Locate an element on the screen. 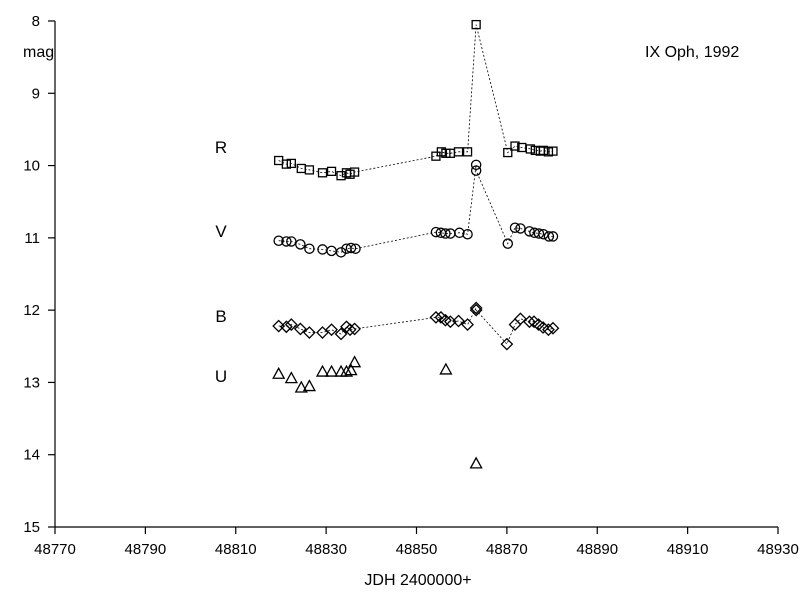 This screenshot has height=602, width=800. x-tick-label: 48790 is located at coordinates (146, 549).